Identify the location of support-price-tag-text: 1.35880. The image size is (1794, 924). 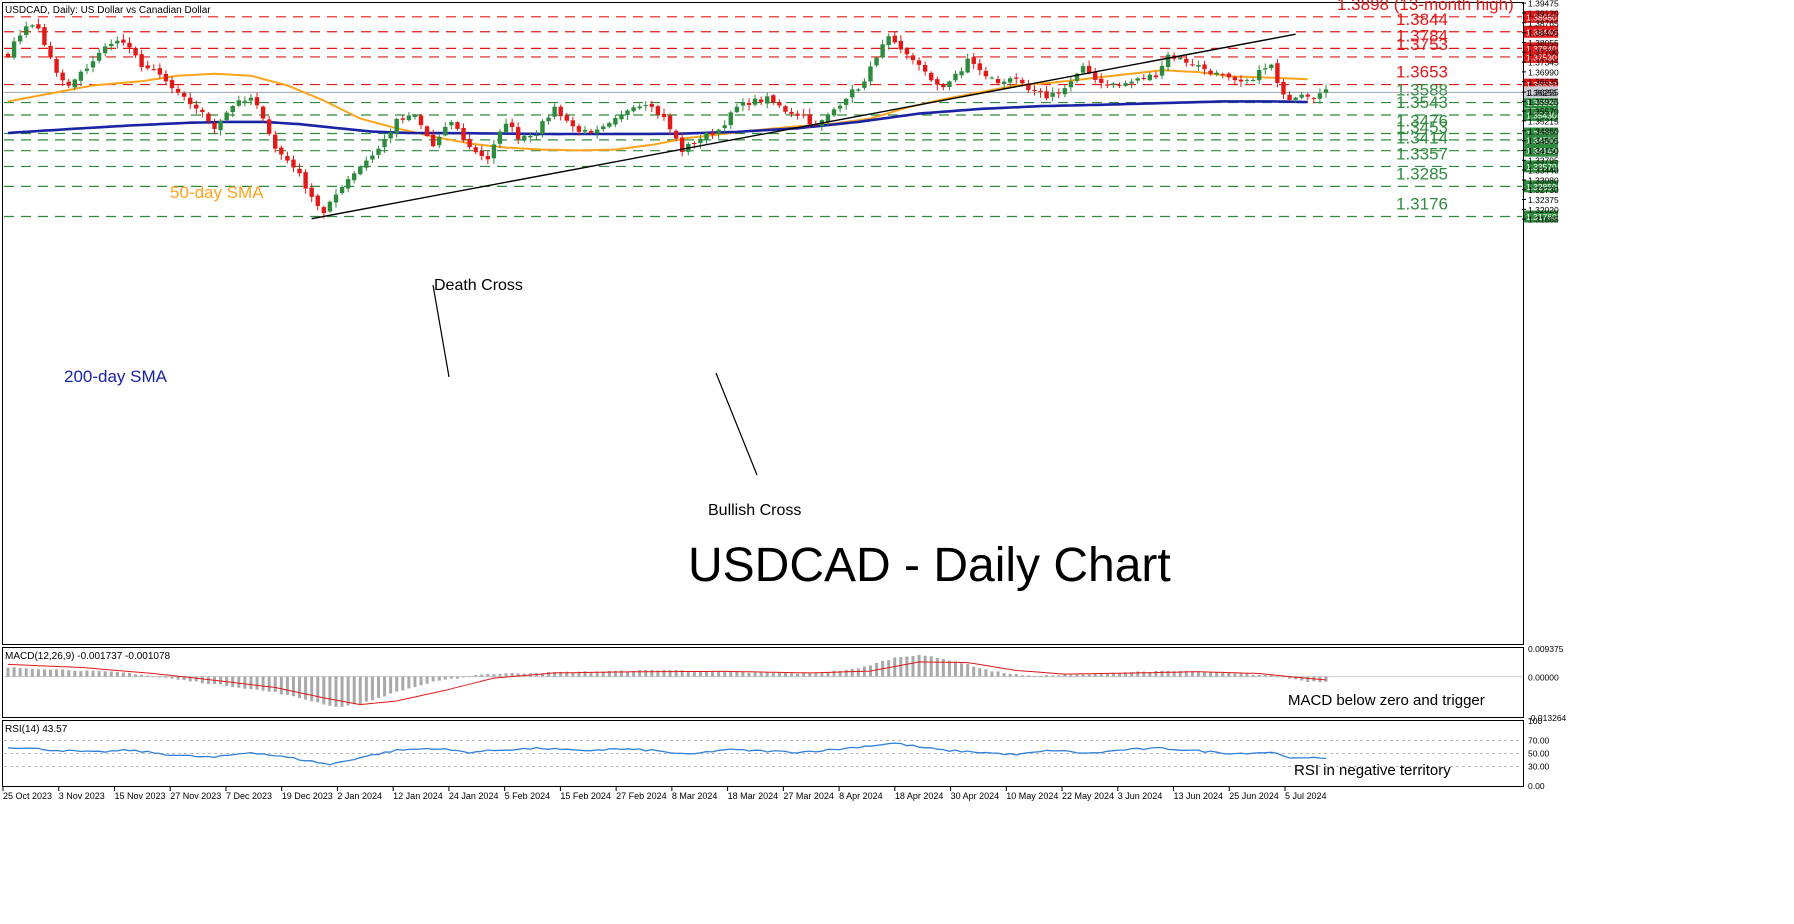
(1541, 103).